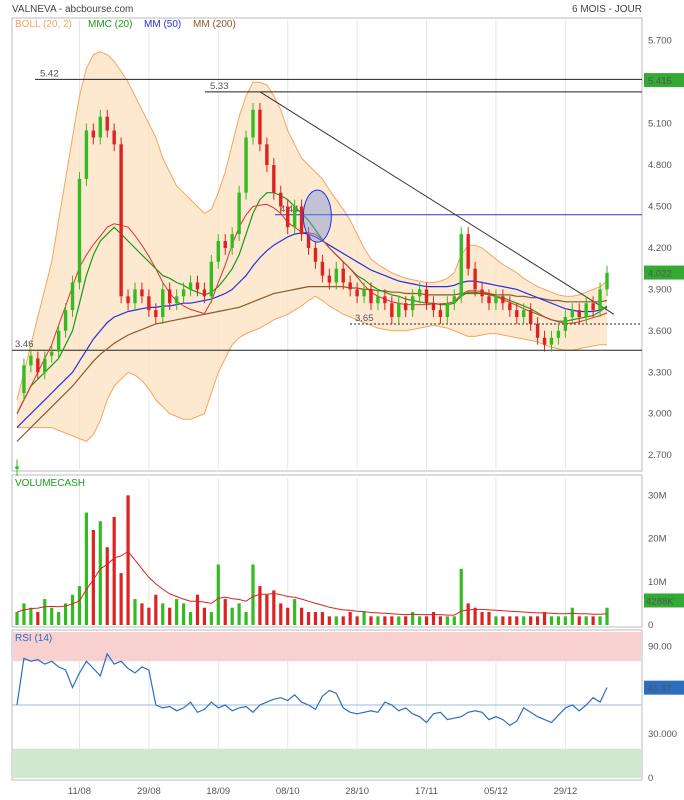 This screenshot has width=684, height=800. I want to click on x-tick-29/12: 29/12, so click(565, 791).